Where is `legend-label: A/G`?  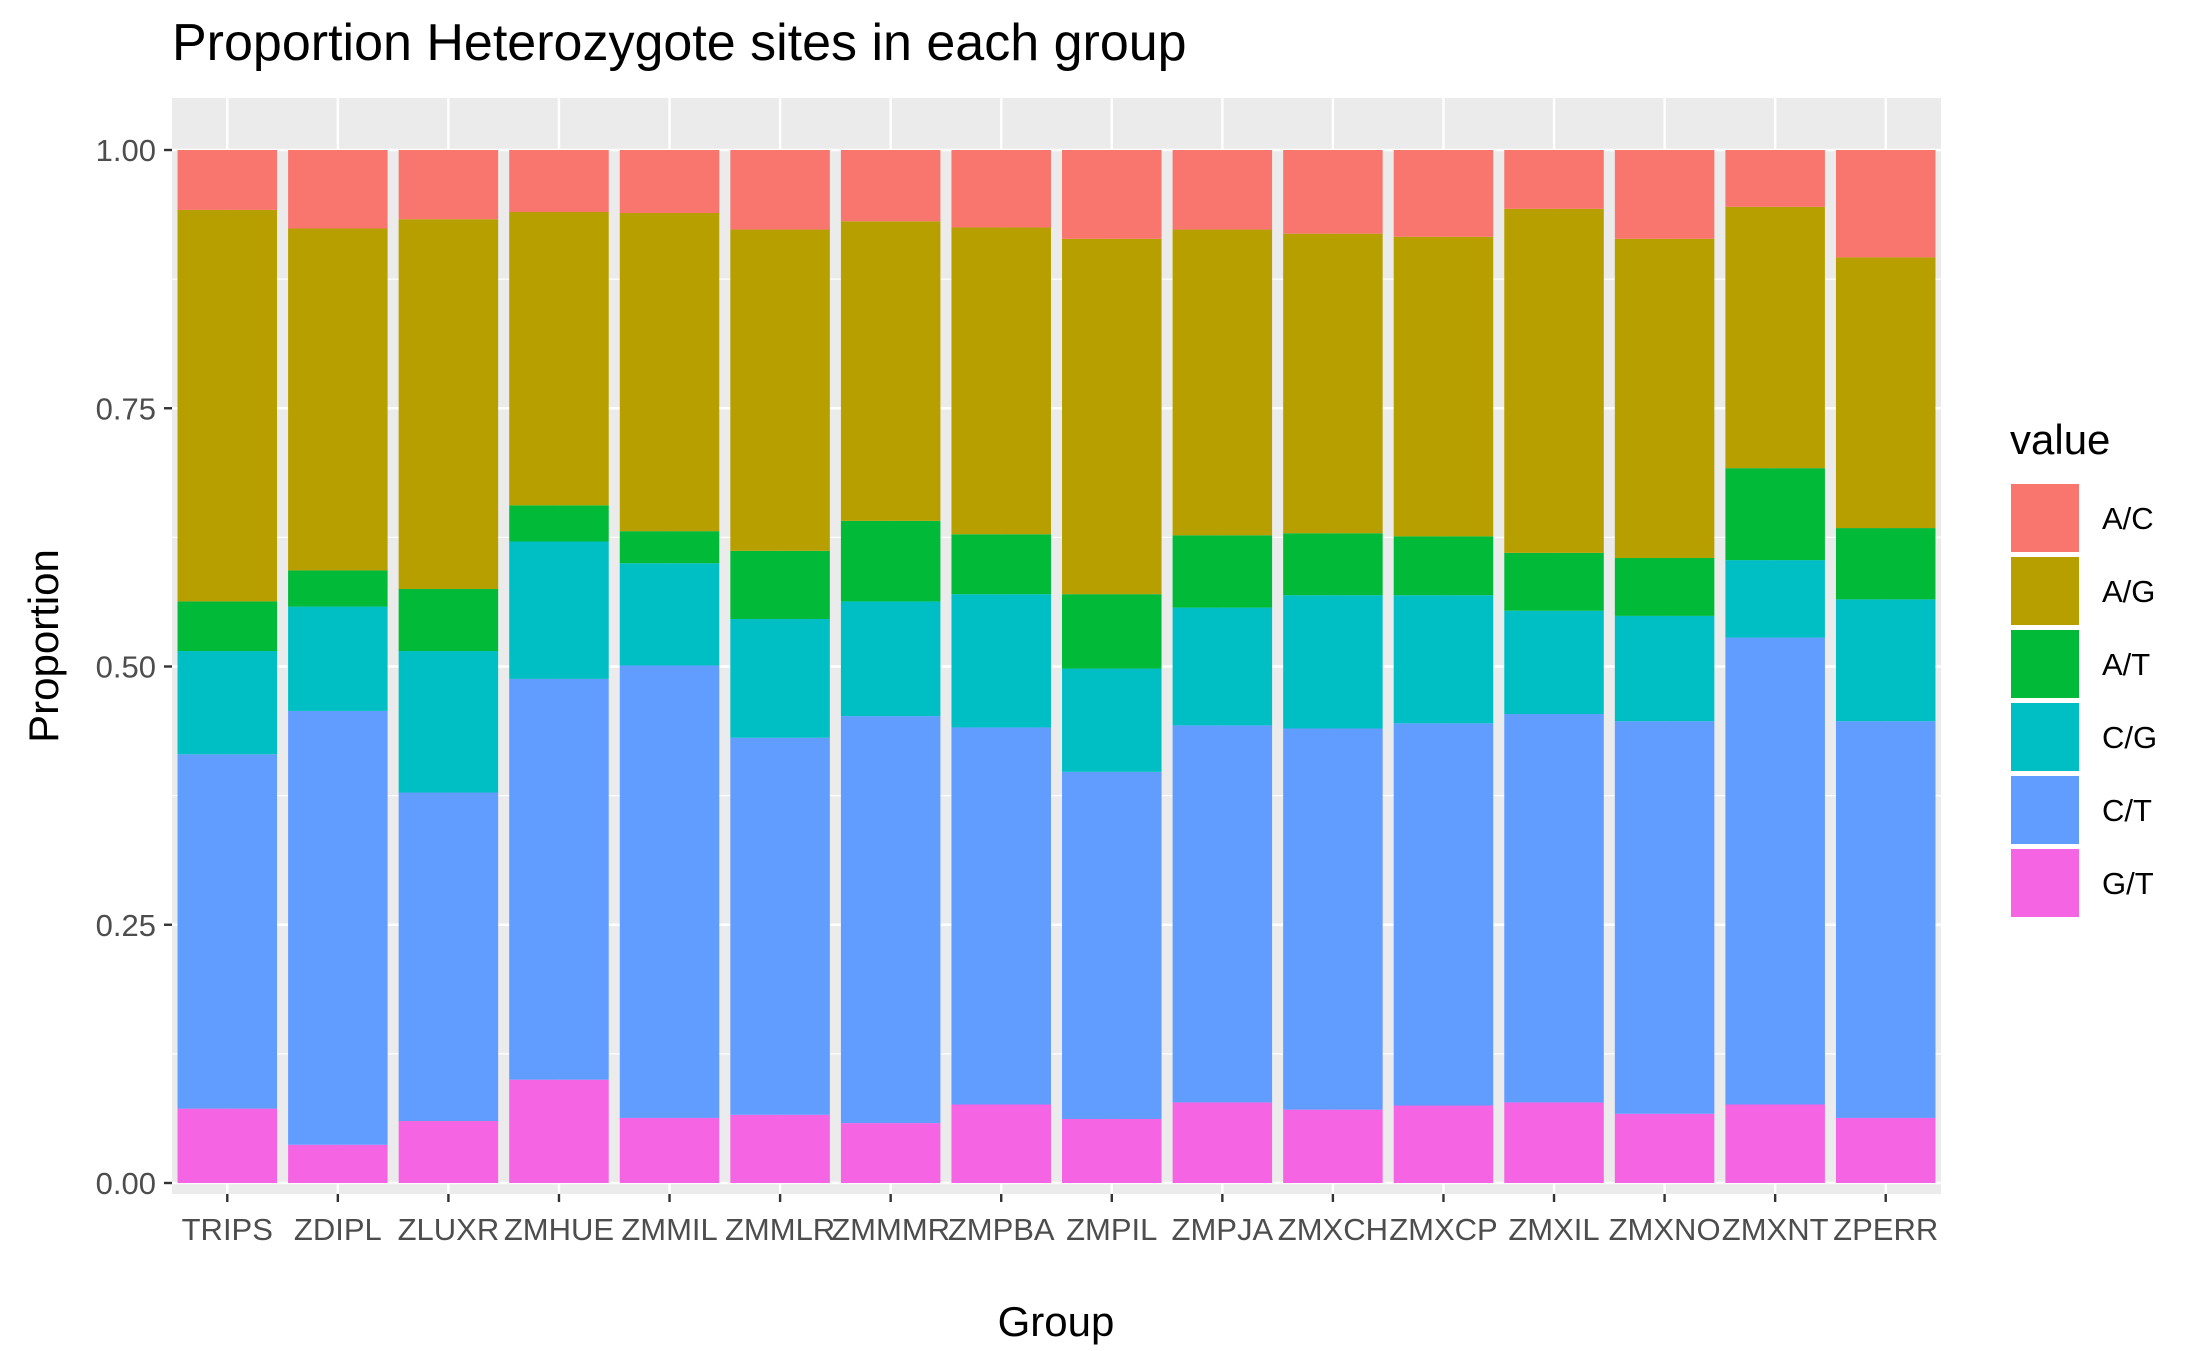
legend-label: A/G is located at coordinates (2128, 591).